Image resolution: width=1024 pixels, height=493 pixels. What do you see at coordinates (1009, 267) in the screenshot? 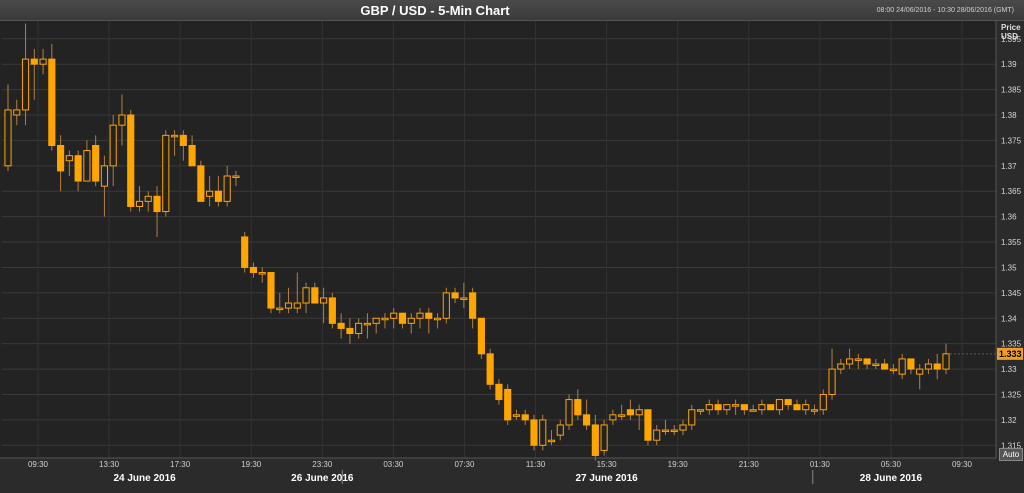
I see `y-tick-label: 1.35` at bounding box center [1009, 267].